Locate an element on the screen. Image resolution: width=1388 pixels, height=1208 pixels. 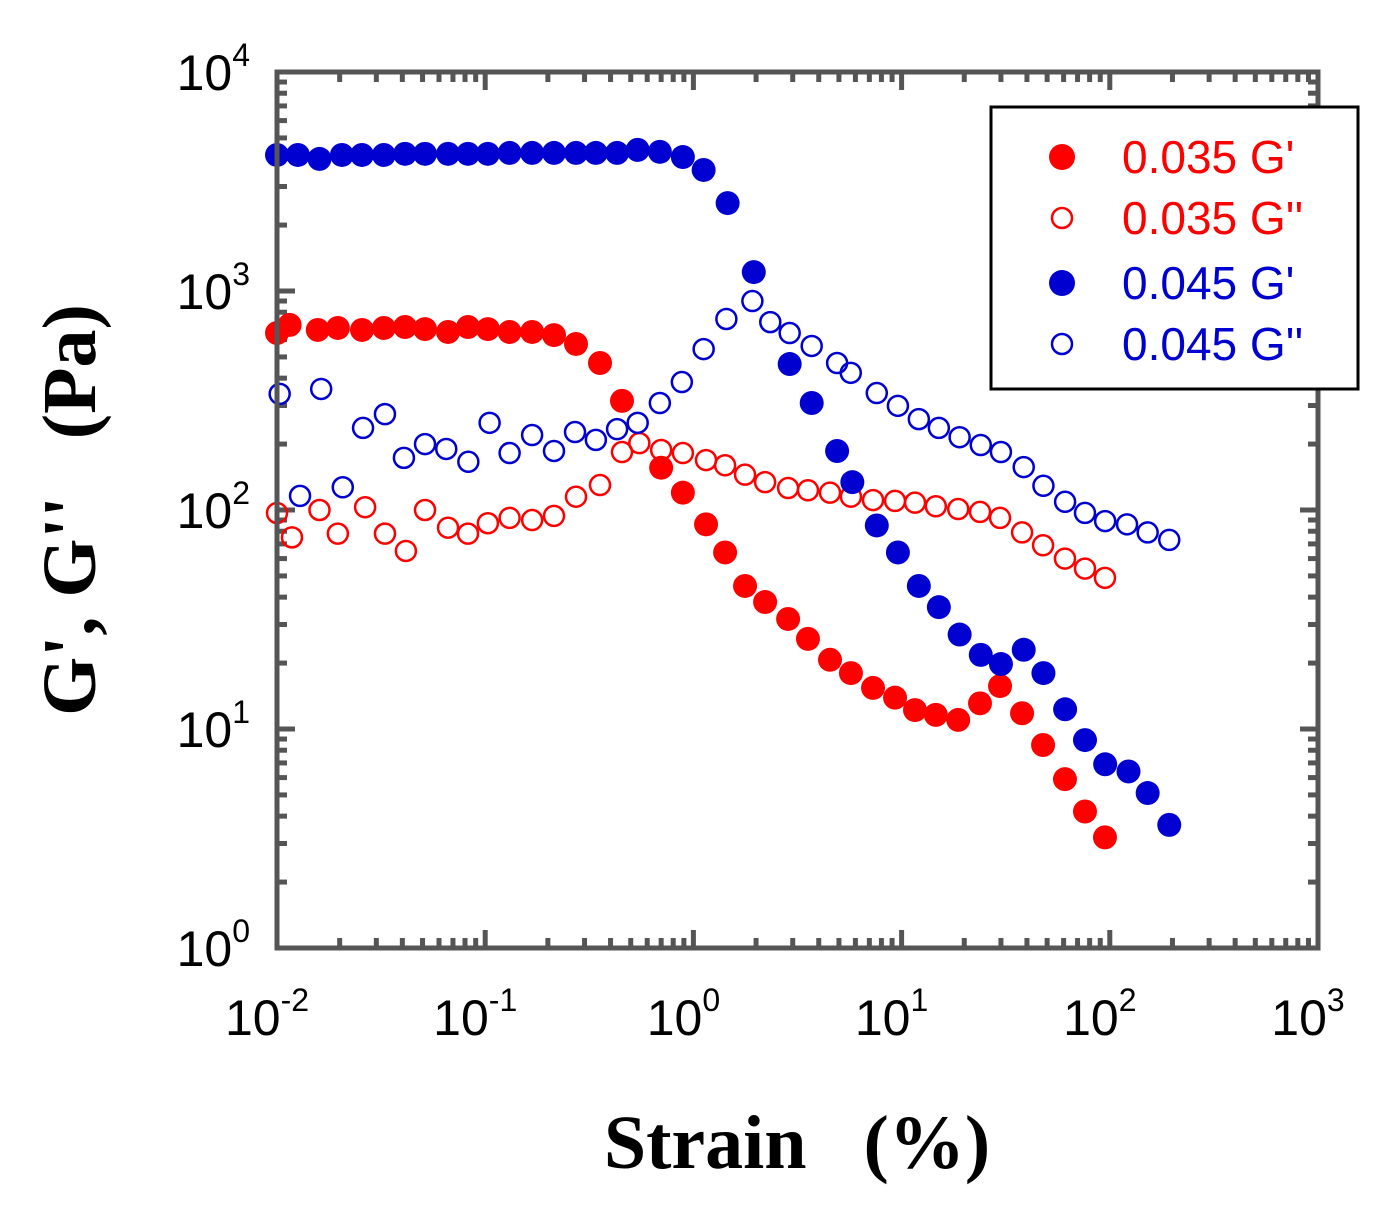
x-tick-label: 10¹ is located at coordinates (891, 1014).